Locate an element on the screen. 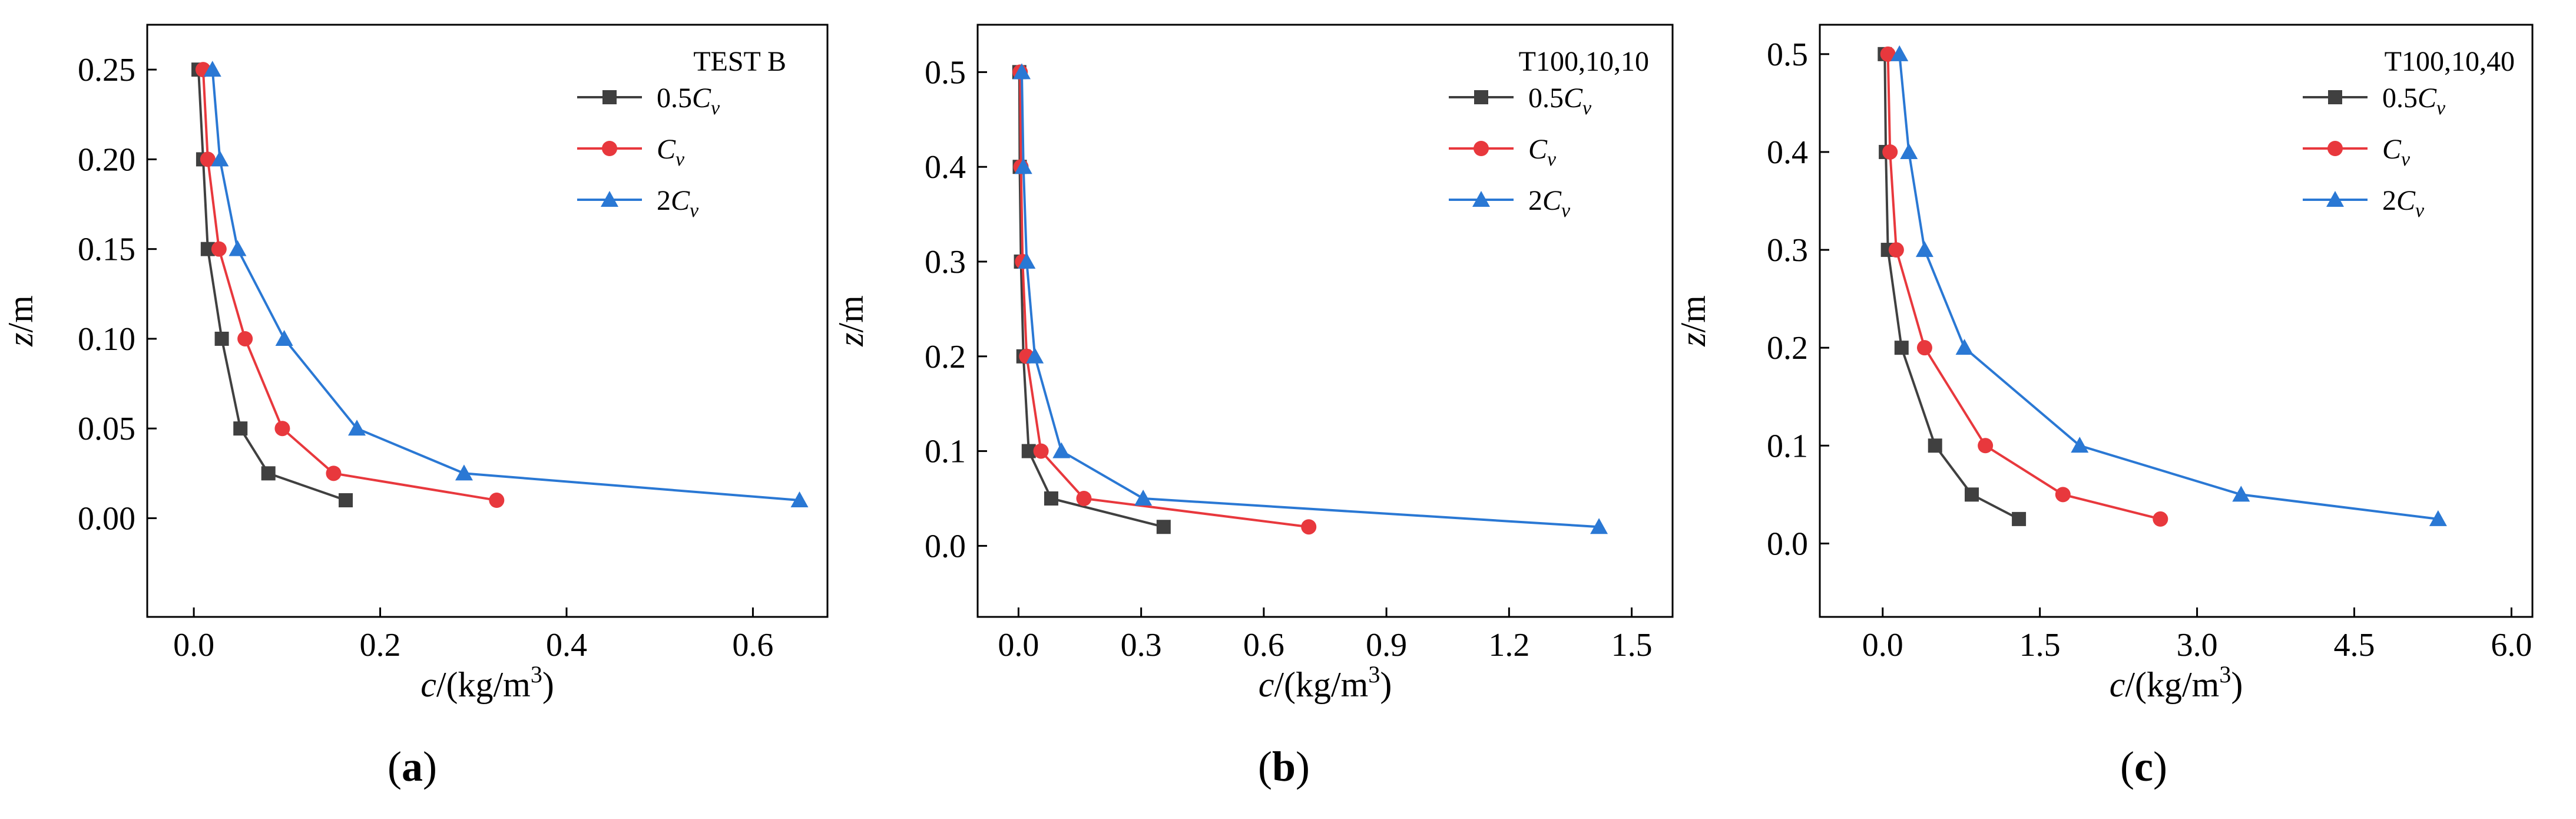 The image size is (2576, 819). caption-letter: a is located at coordinates (412, 766).